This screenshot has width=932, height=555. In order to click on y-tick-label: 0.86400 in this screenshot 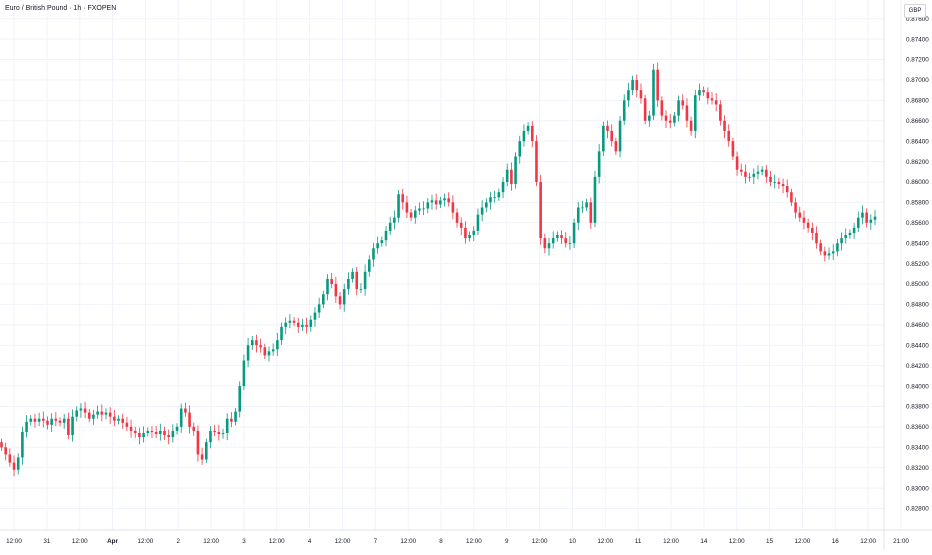, I will do `click(917, 141)`.